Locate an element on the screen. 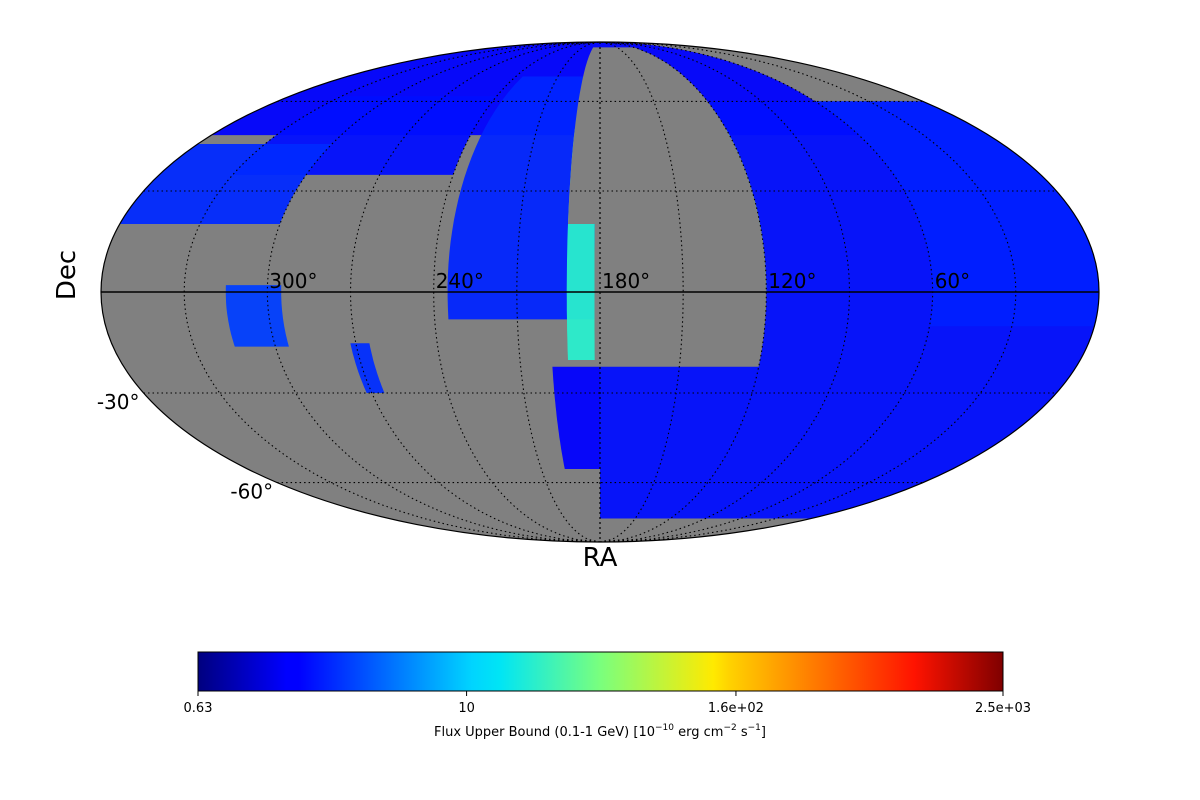  colorbar-tick-label-1: 10 is located at coordinates (466, 708).